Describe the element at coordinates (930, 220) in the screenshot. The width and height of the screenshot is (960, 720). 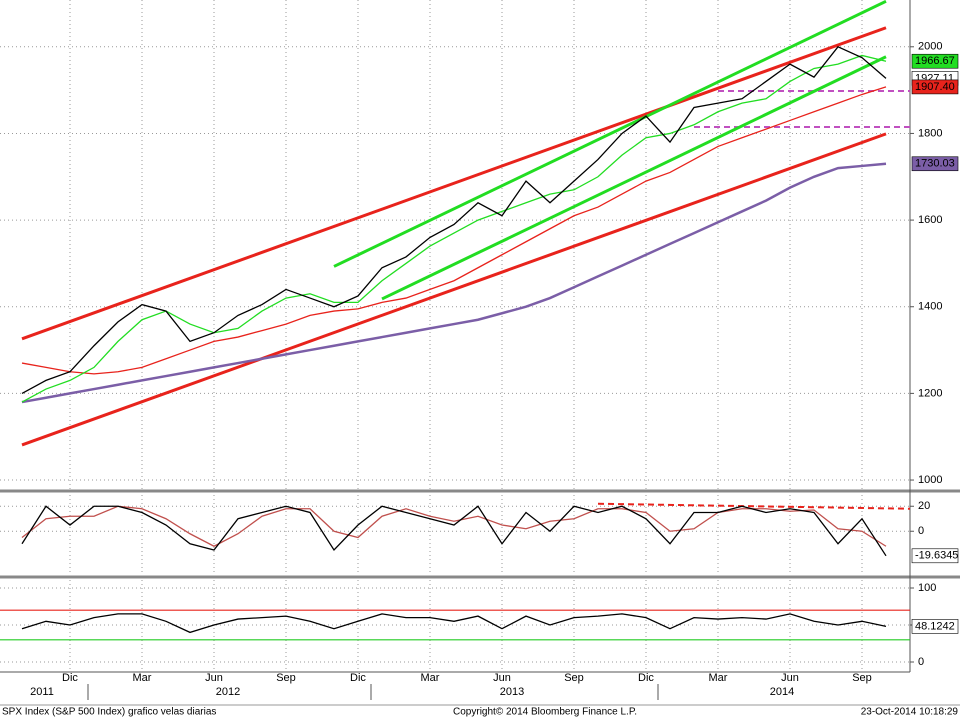
I see `y-tick-label: 1600` at that location.